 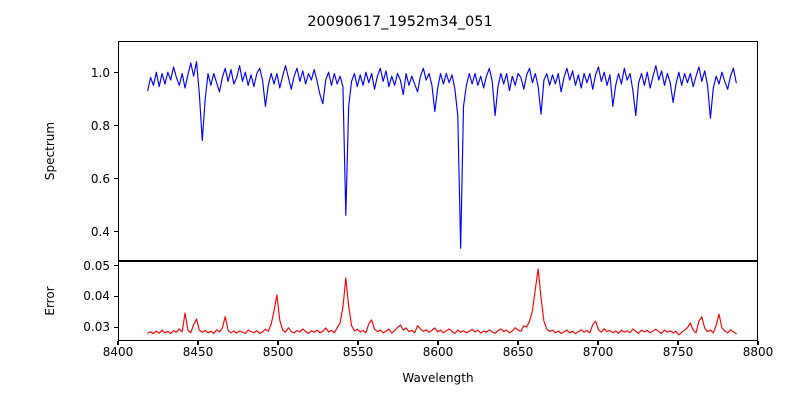 I want to click on x-tick-label: 8750, so click(x=678, y=352).